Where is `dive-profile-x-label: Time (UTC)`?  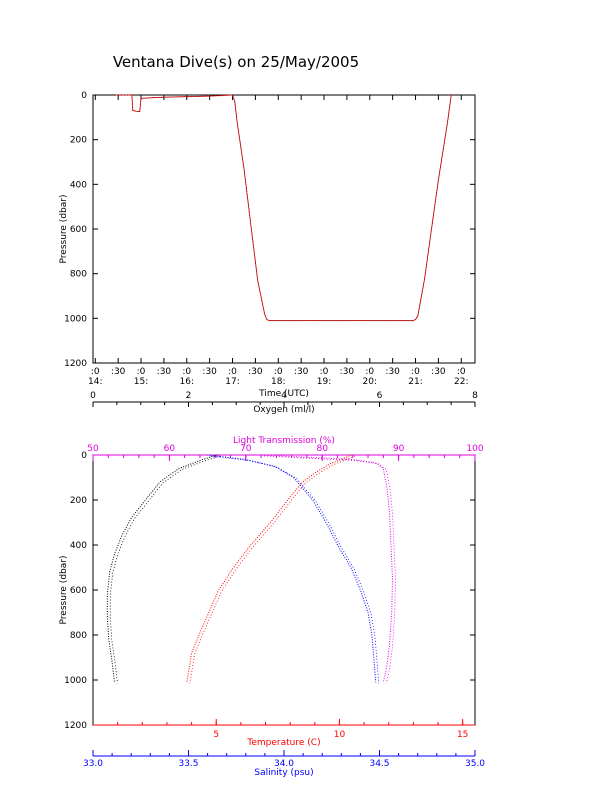
dive-profile-x-label: Time (UTC) is located at coordinates (283, 394).